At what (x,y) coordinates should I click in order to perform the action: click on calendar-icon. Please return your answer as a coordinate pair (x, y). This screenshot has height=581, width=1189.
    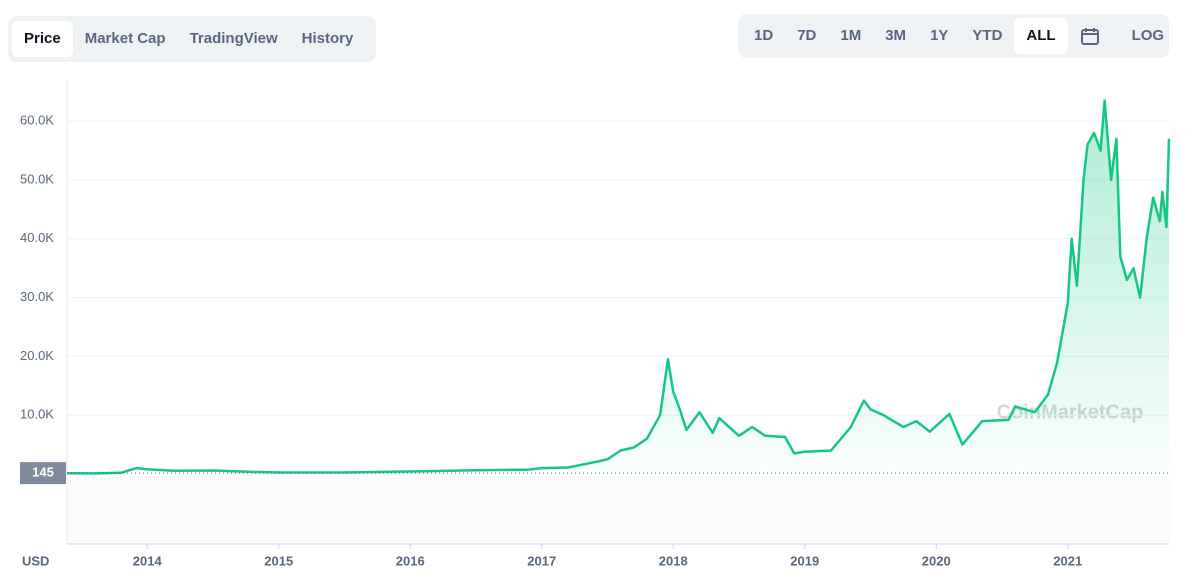
    Looking at the image, I should click on (1089, 37).